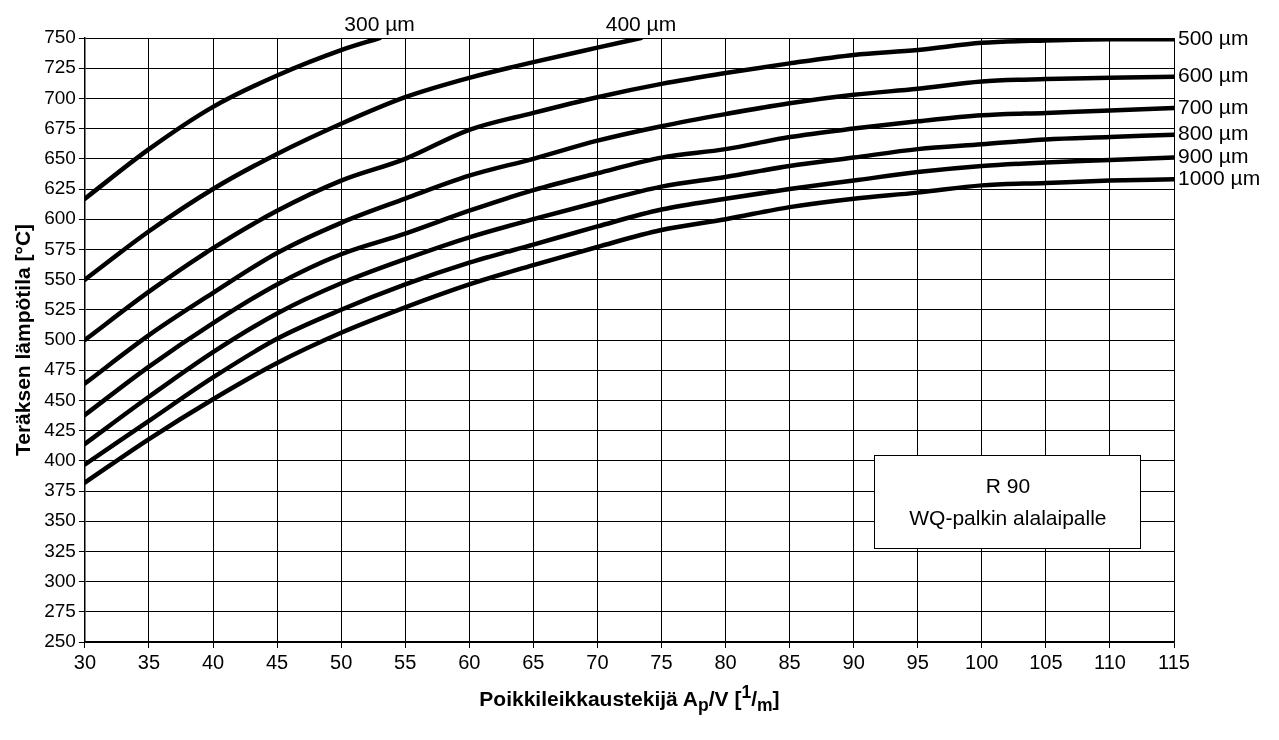 The height and width of the screenshot is (740, 1279). What do you see at coordinates (1213, 133) in the screenshot?
I see `series-label: 800 µm` at bounding box center [1213, 133].